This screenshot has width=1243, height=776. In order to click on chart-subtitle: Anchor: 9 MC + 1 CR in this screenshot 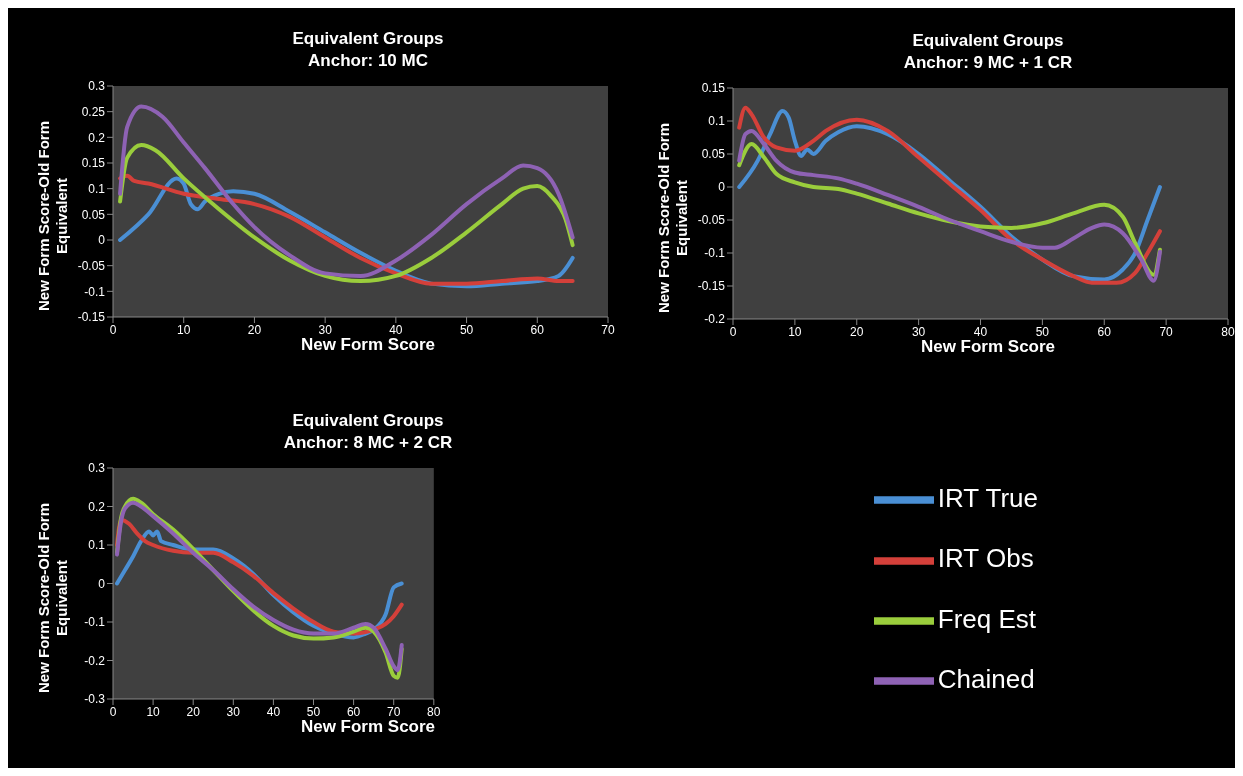, I will do `click(988, 63)`.